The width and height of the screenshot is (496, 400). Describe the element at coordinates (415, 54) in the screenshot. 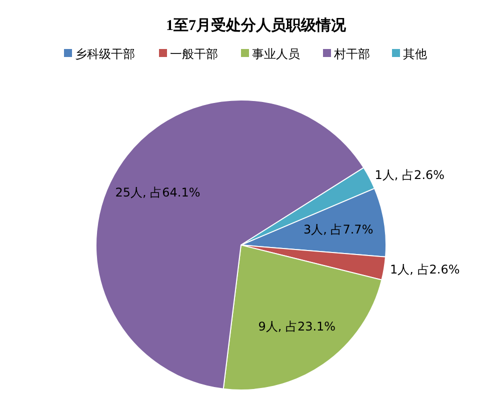

I see `legend-label: 其他` at that location.